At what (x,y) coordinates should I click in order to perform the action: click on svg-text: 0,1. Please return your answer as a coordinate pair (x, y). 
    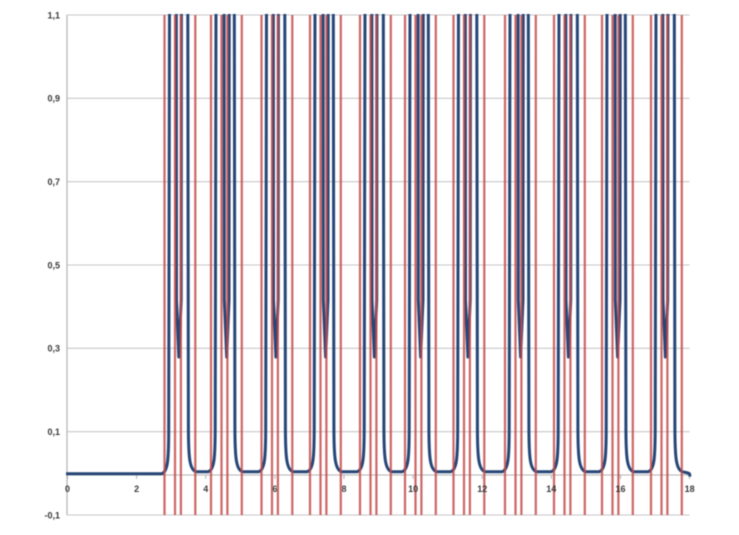
    Looking at the image, I should click on (53, 432).